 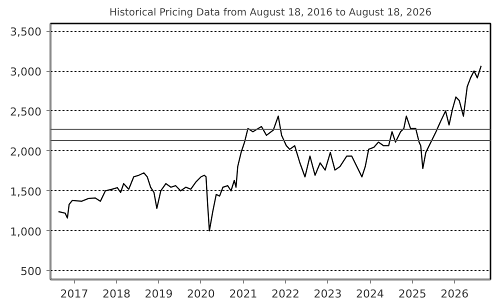 What do you see at coordinates (74, 294) in the screenshot?
I see `x-tick-label: 2017` at bounding box center [74, 294].